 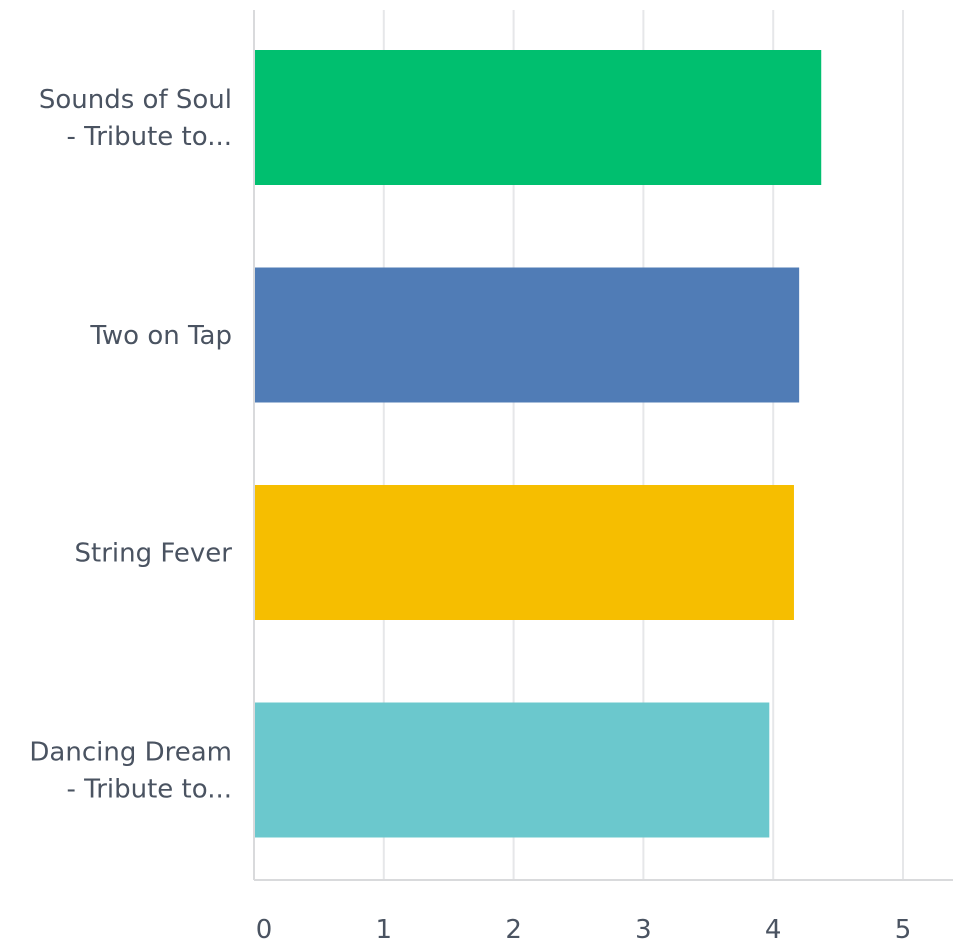 What do you see at coordinates (584, 928) in the screenshot?
I see `x-tick-labels: 0 1 2 3 4 5` at bounding box center [584, 928].